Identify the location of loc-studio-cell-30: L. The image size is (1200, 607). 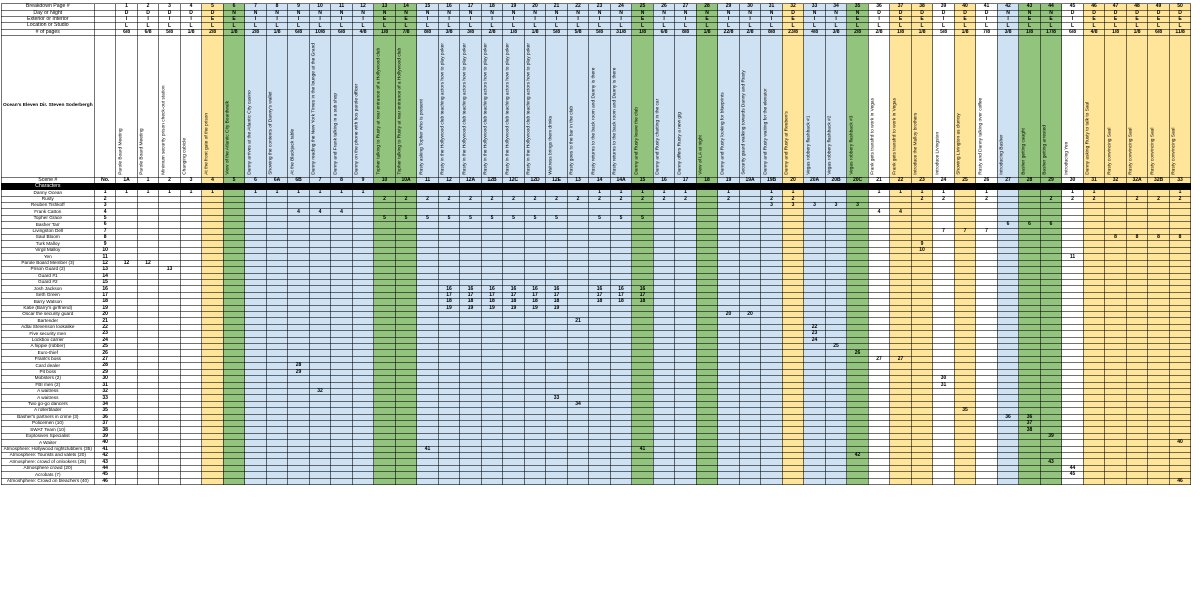
(1073, 25).